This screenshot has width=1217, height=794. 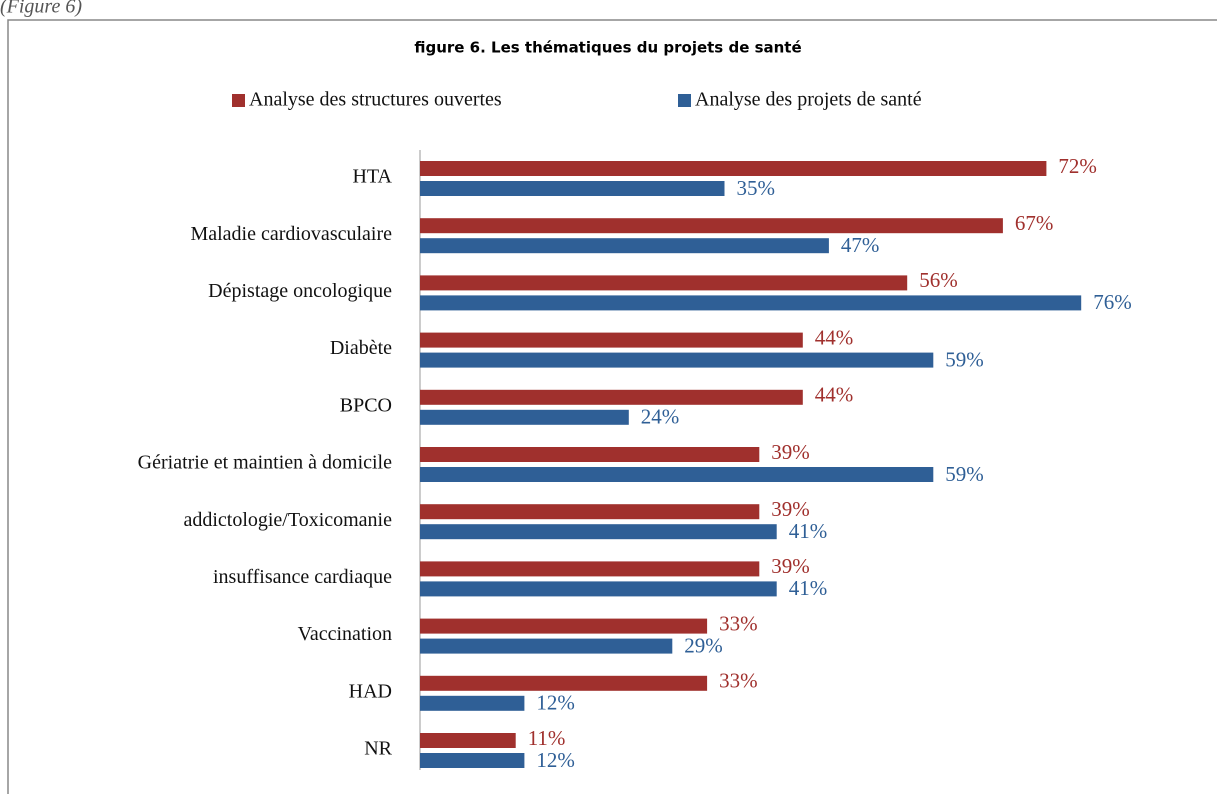 What do you see at coordinates (756, 188) in the screenshot?
I see `value-label: 35%` at bounding box center [756, 188].